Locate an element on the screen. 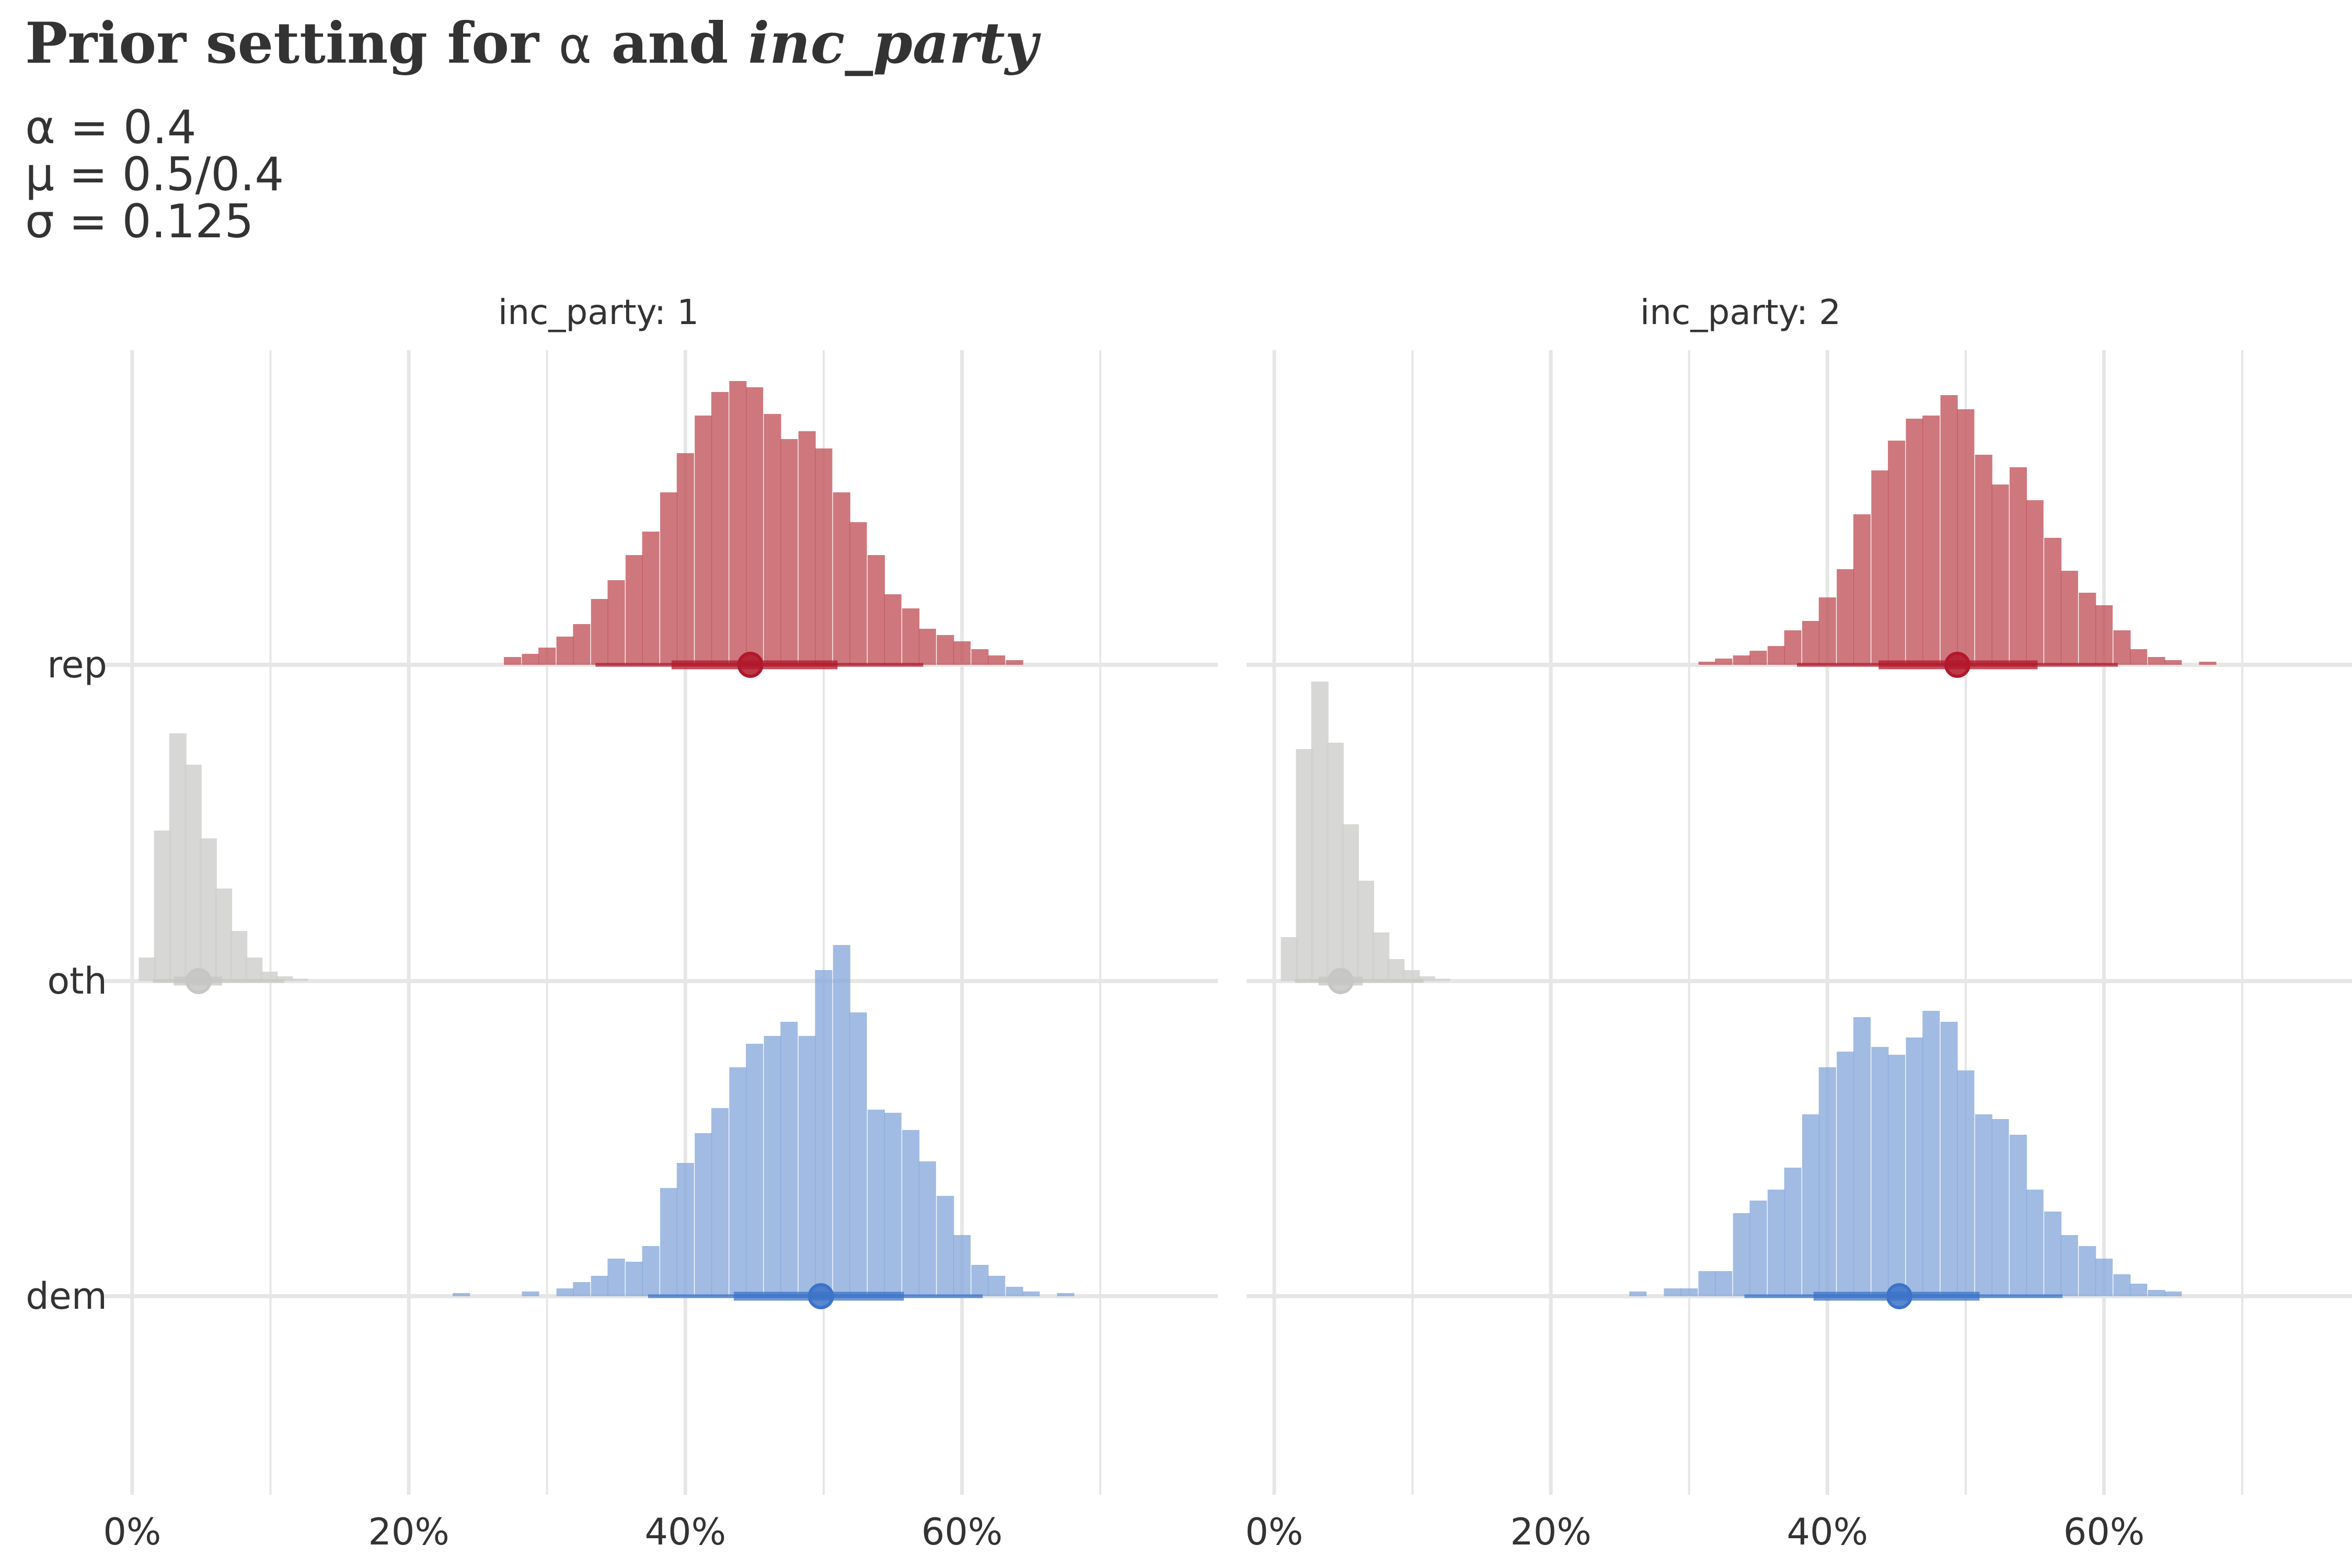 Image resolution: width=2352 pixels, height=1568 pixels. x-tick-label: 0% is located at coordinates (132, 1532).